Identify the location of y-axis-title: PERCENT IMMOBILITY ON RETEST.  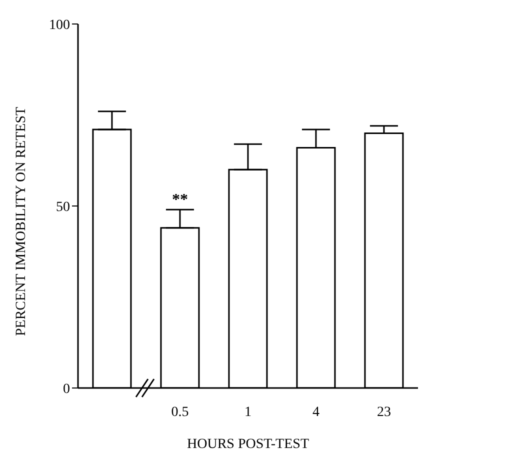
(21, 221).